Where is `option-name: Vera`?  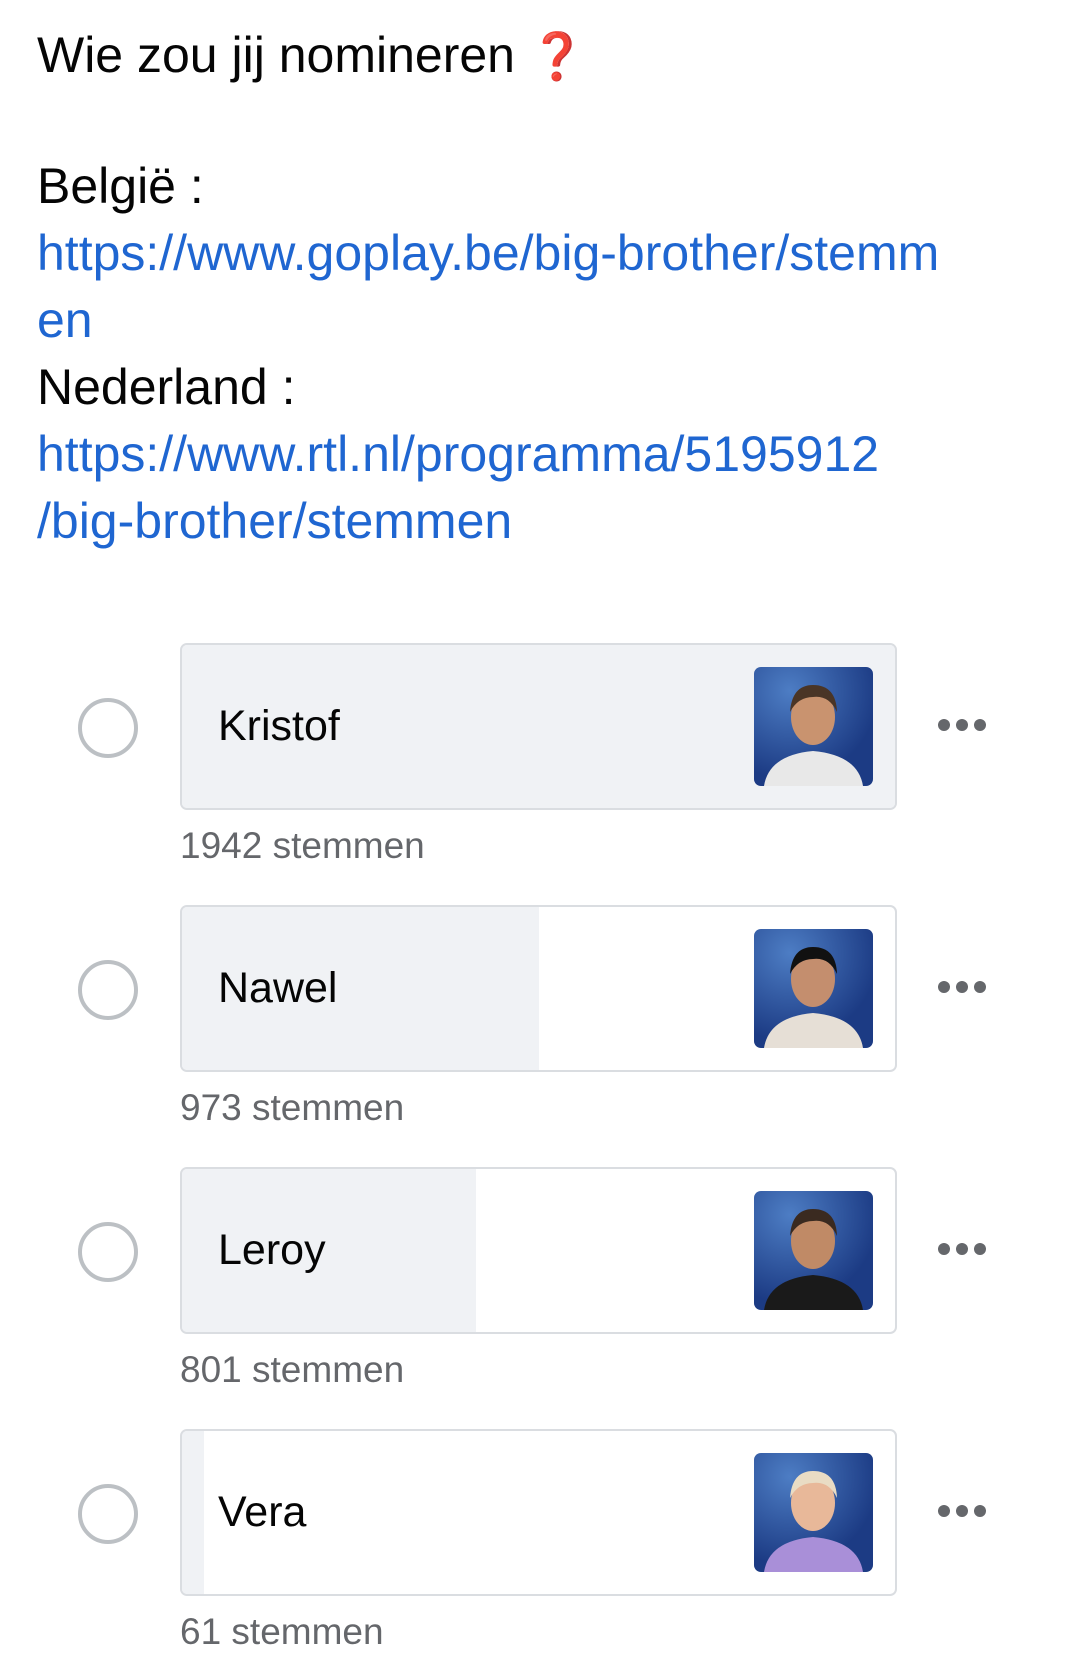
option-name: Vera is located at coordinates (262, 1512).